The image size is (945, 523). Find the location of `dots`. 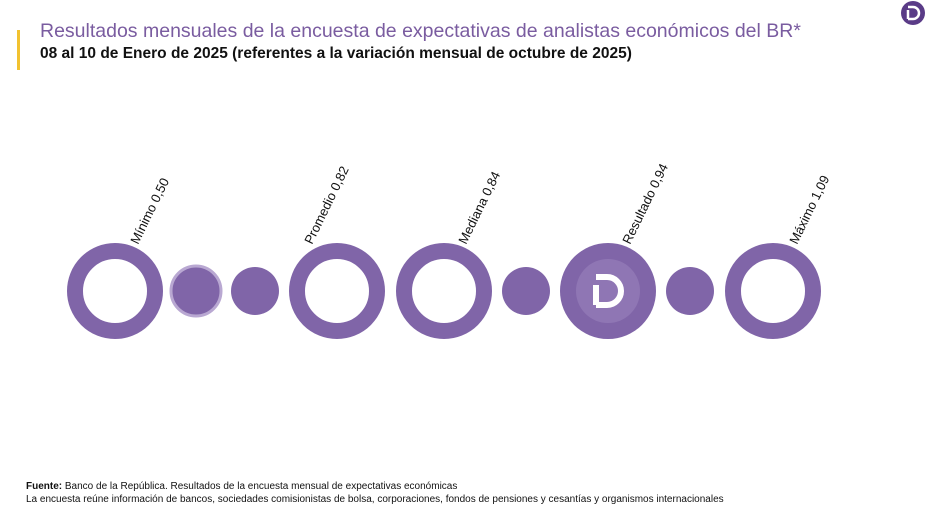

dots is located at coordinates (441, 291).